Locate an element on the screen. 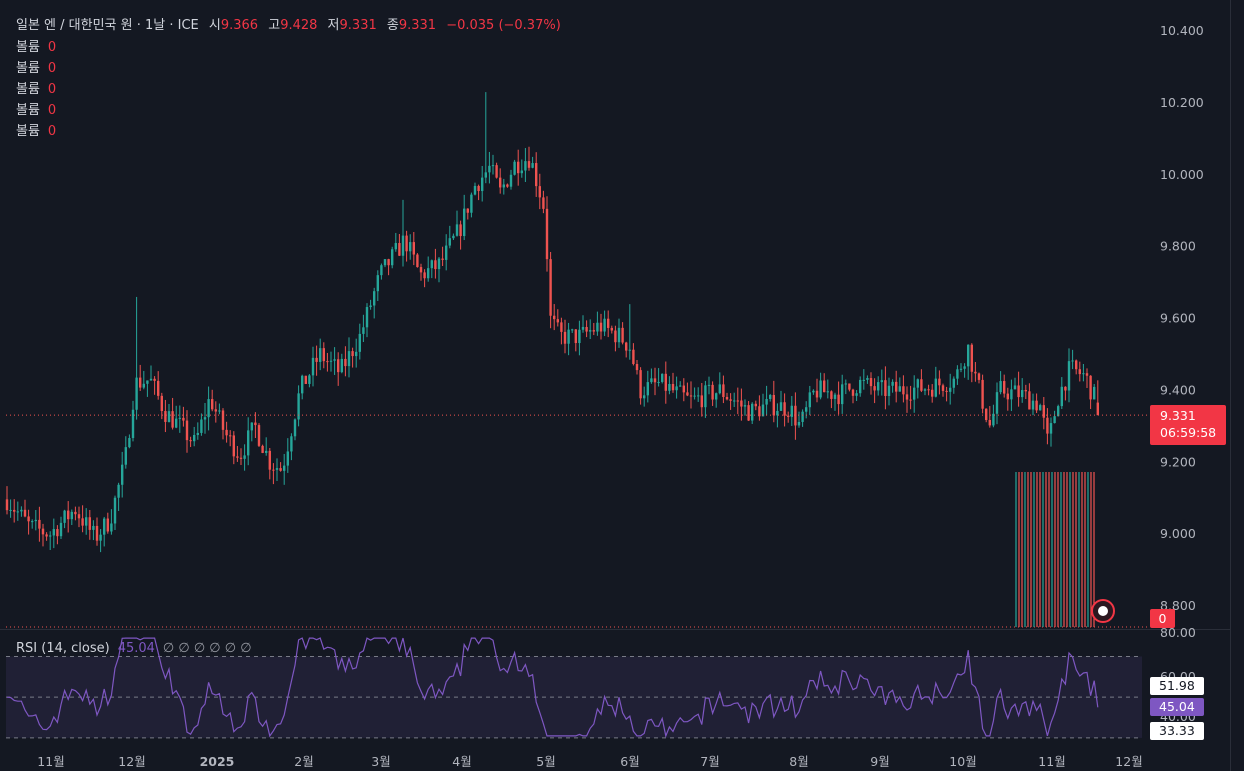  time-tick-label: 3월 is located at coordinates (380, 761).